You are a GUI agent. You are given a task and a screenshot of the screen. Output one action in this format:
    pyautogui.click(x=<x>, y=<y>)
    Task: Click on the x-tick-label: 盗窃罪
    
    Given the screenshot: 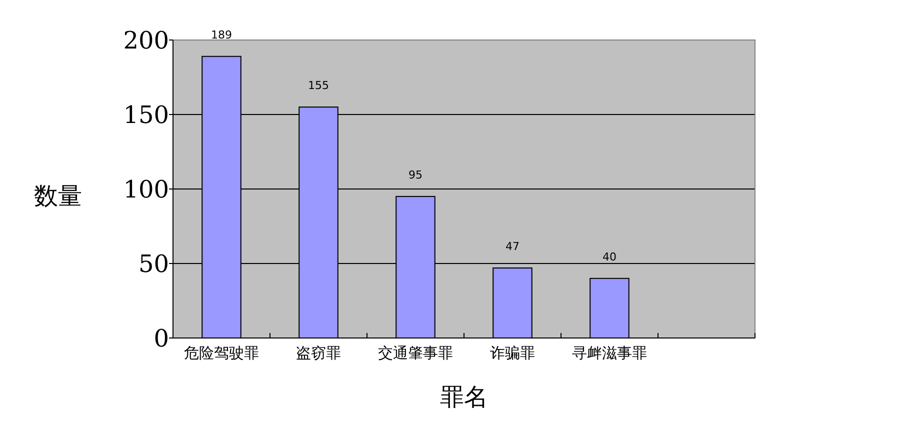 What is the action you would take?
    pyautogui.click(x=318, y=353)
    